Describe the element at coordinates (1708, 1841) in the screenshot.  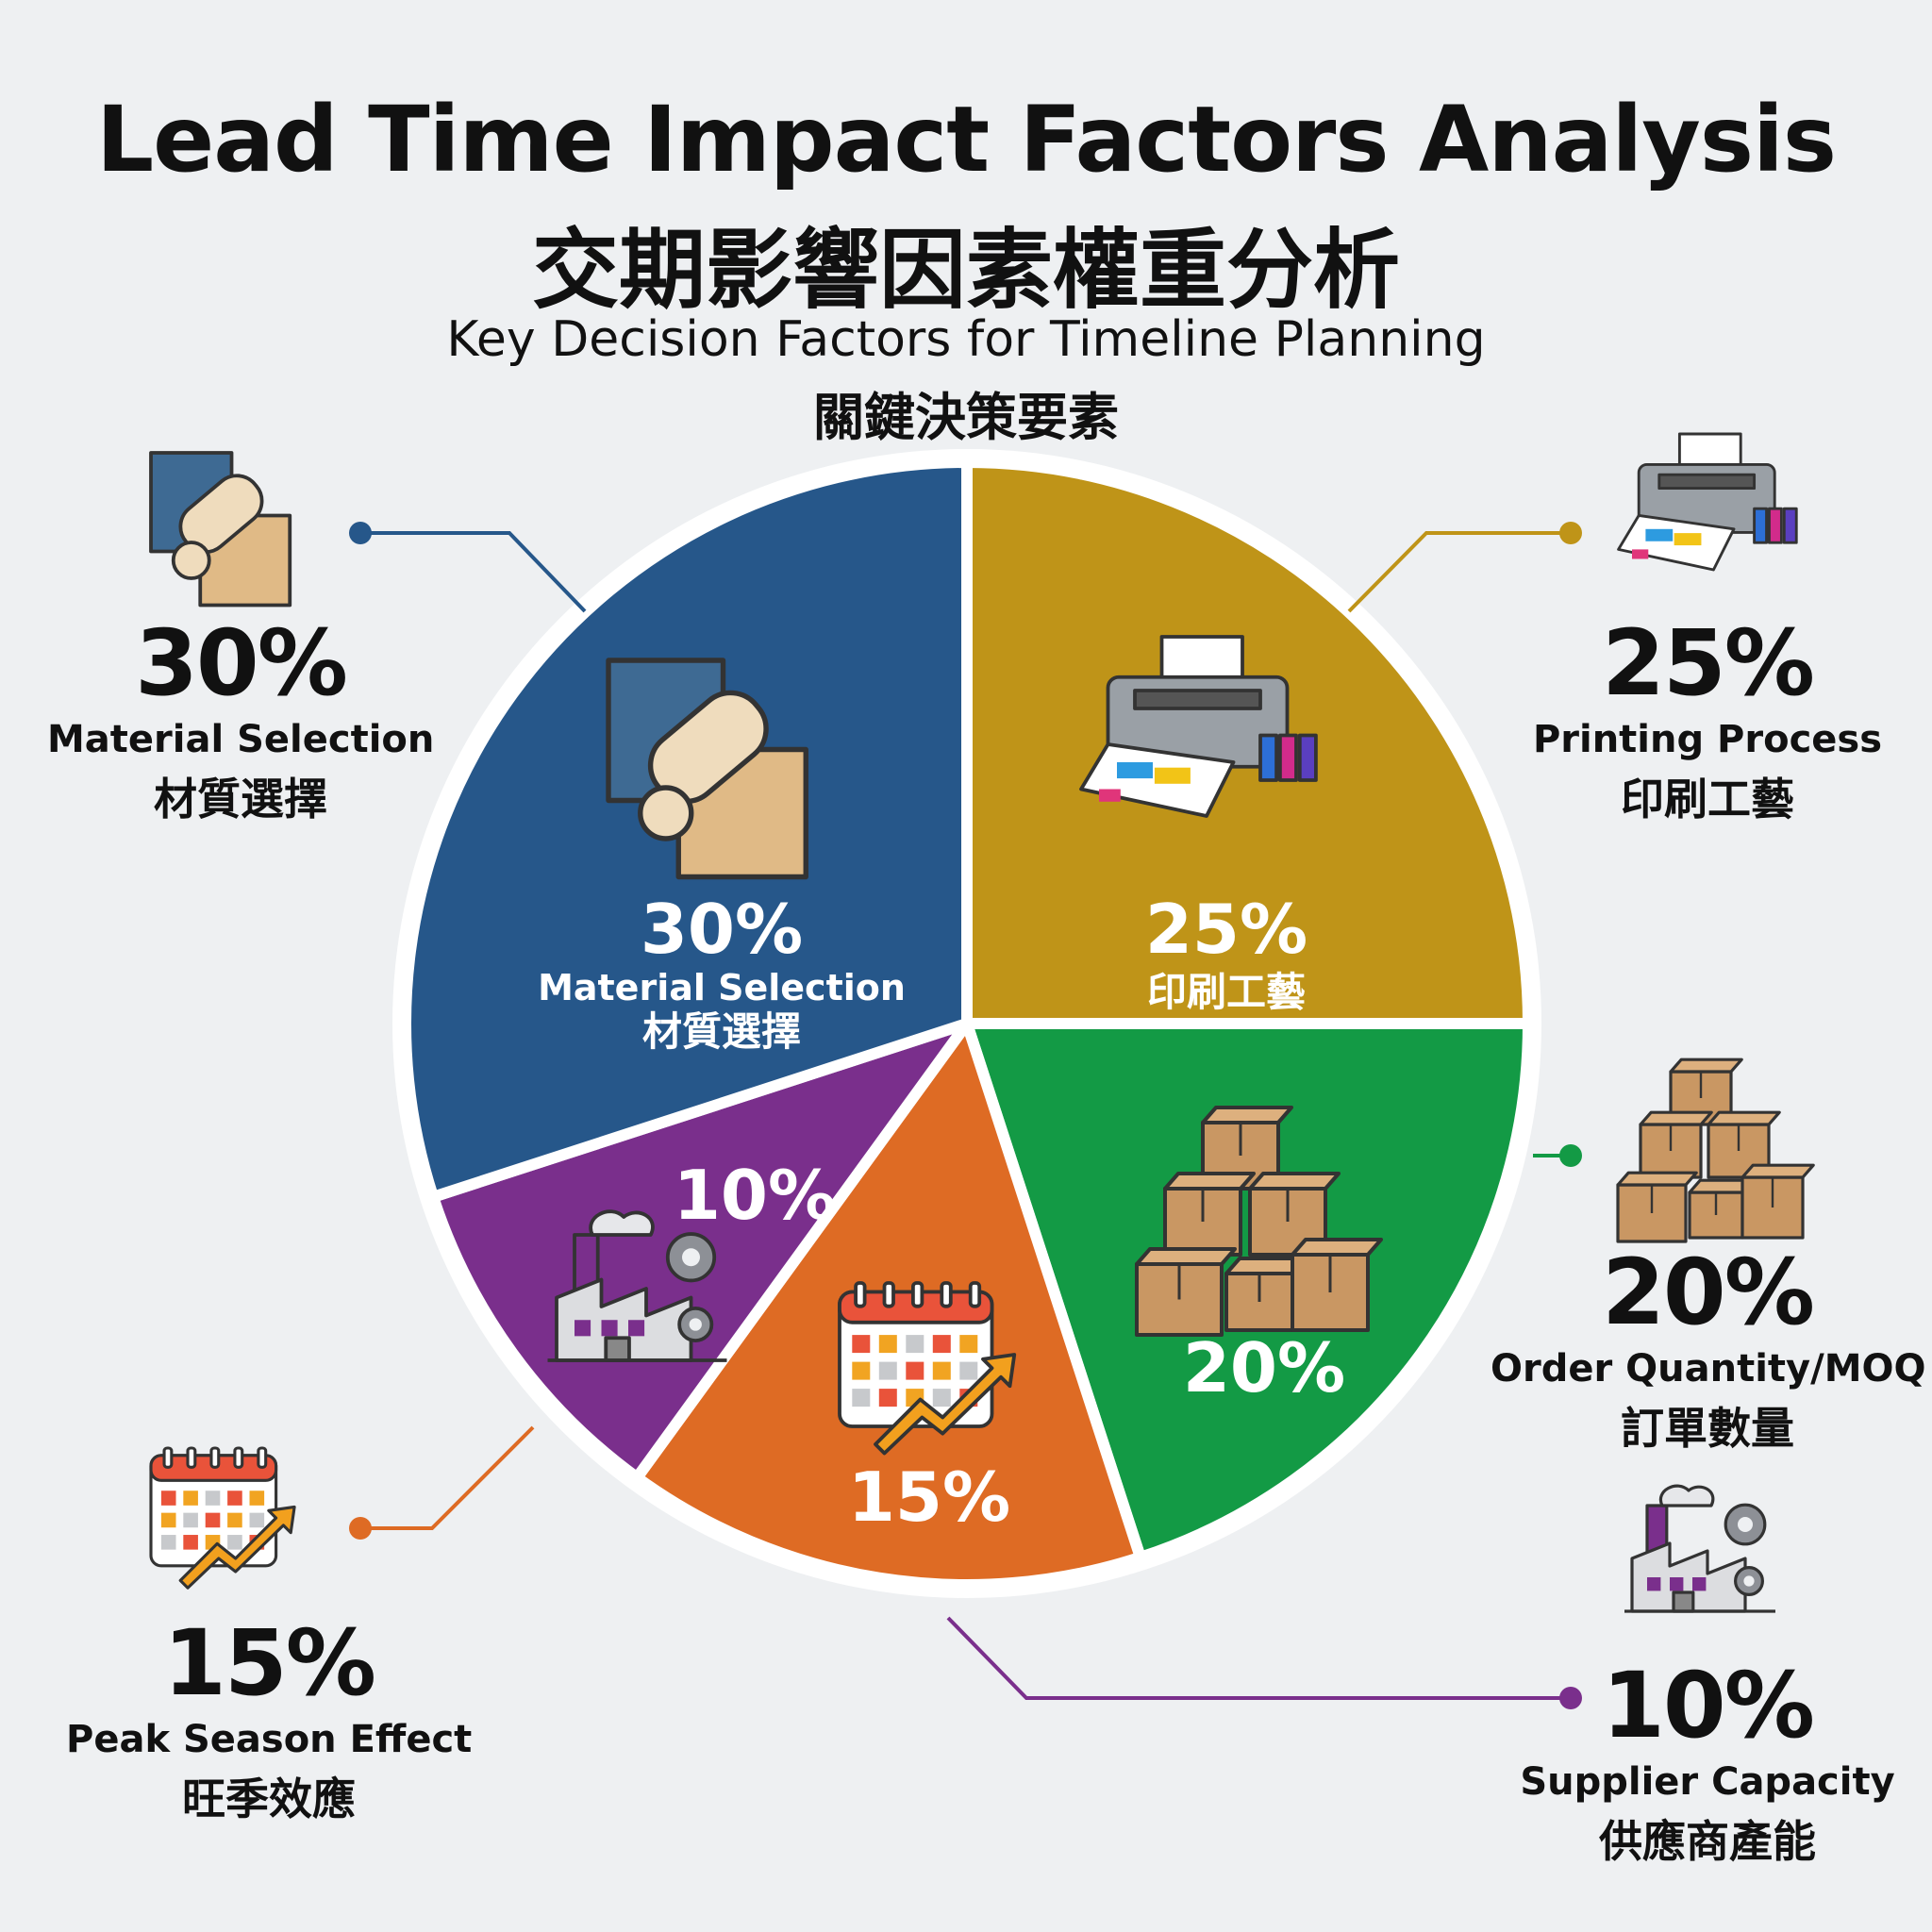
I see `callout-label-zh-supplier: 供應商產能` at that location.